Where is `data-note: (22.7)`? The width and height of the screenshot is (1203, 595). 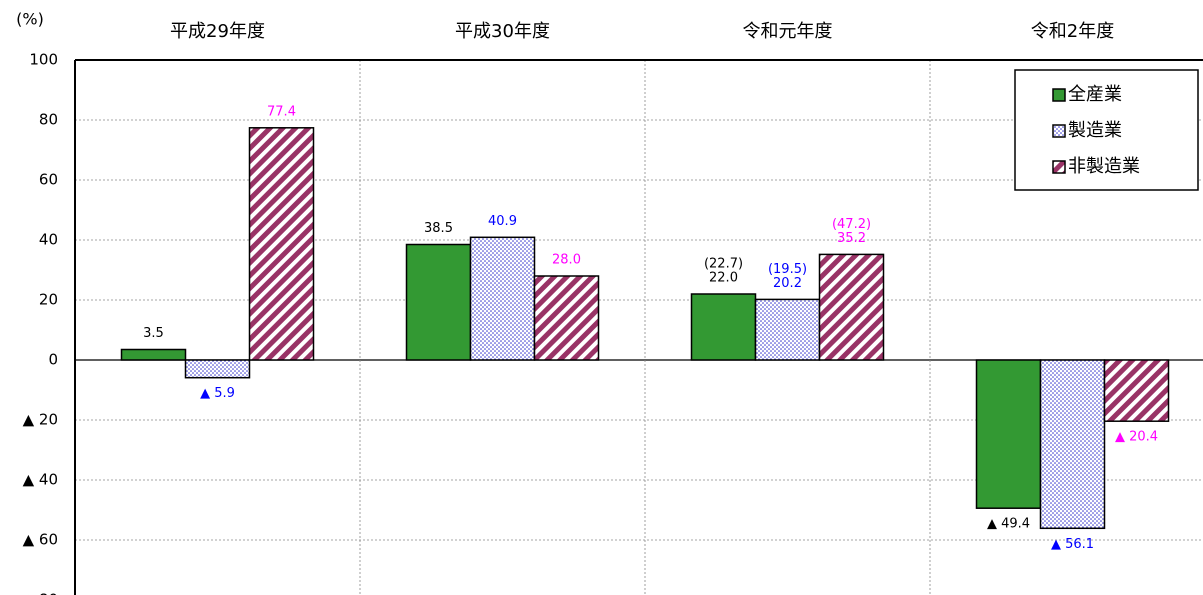 data-note: (22.7) is located at coordinates (723, 264).